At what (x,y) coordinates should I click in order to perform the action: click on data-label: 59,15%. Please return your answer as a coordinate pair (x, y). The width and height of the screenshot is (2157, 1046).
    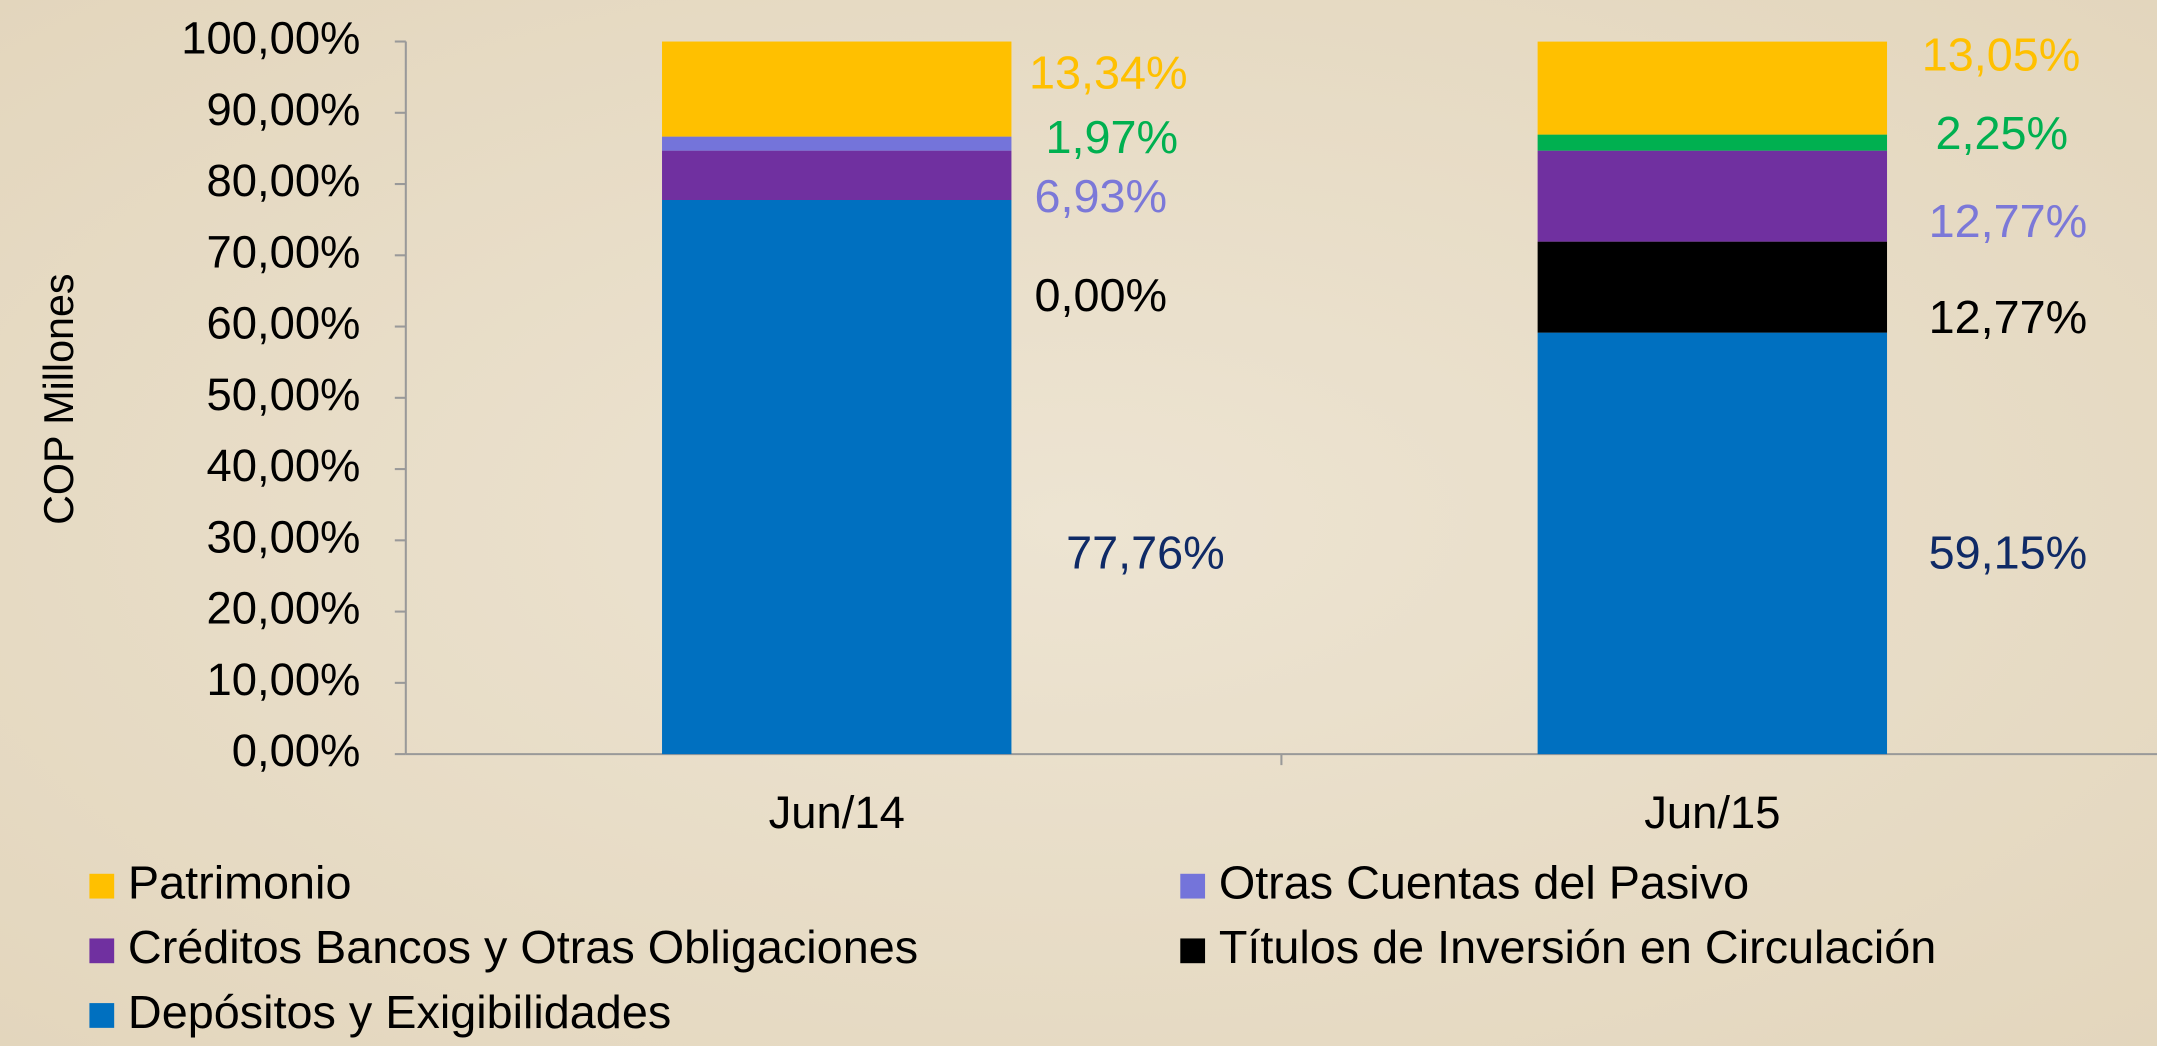
    Looking at the image, I should click on (2008, 552).